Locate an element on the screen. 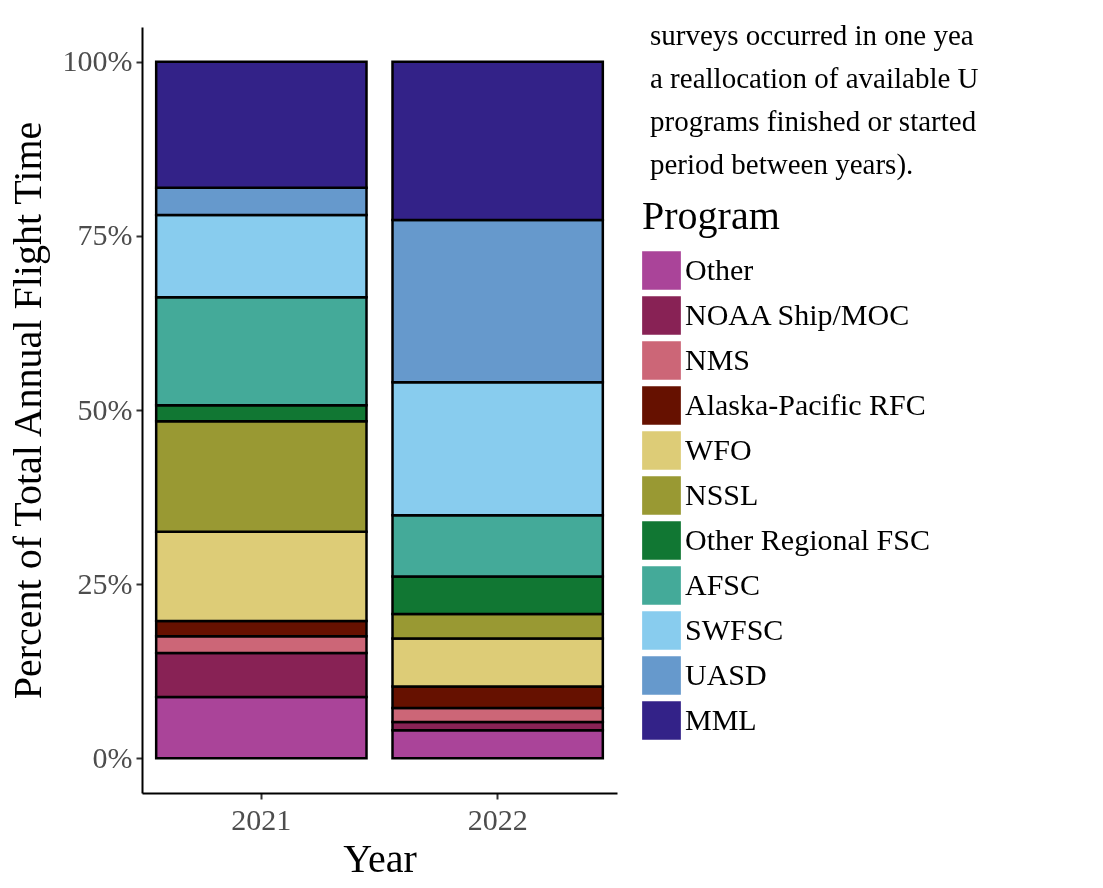  legend-title: Program is located at coordinates (711, 215).